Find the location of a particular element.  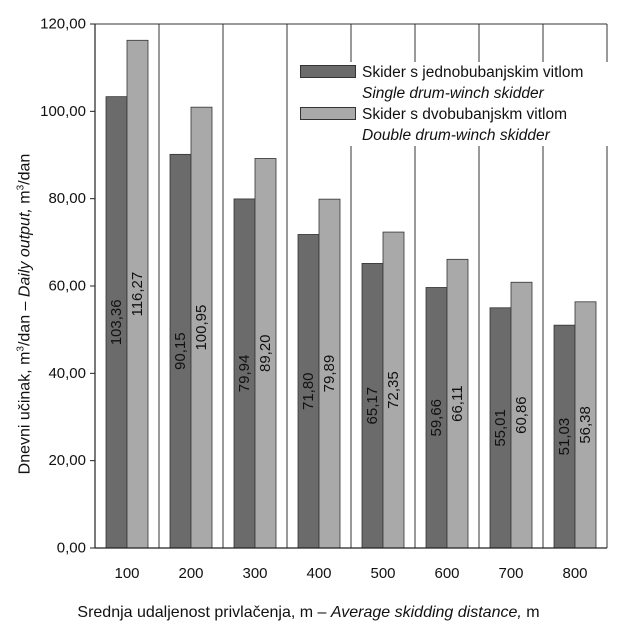

data-label-single-300: 79,94 is located at coordinates (244, 374).